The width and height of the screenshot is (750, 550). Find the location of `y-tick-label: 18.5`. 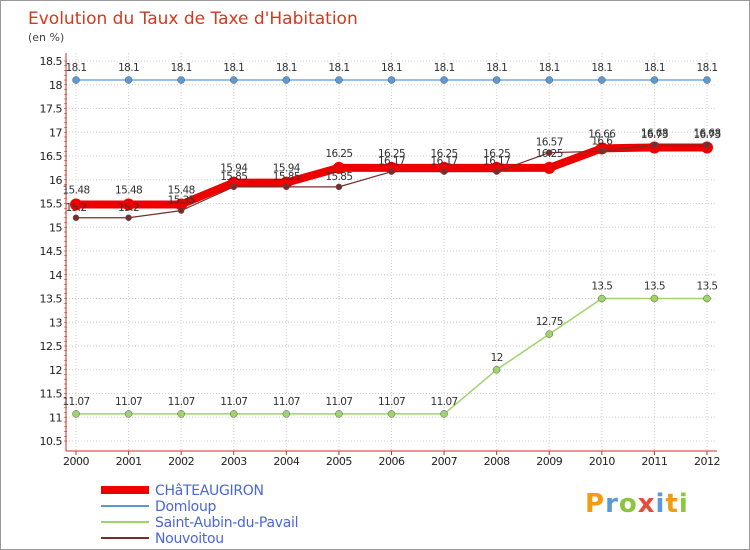

y-tick-label: 18.5 is located at coordinates (51, 61).